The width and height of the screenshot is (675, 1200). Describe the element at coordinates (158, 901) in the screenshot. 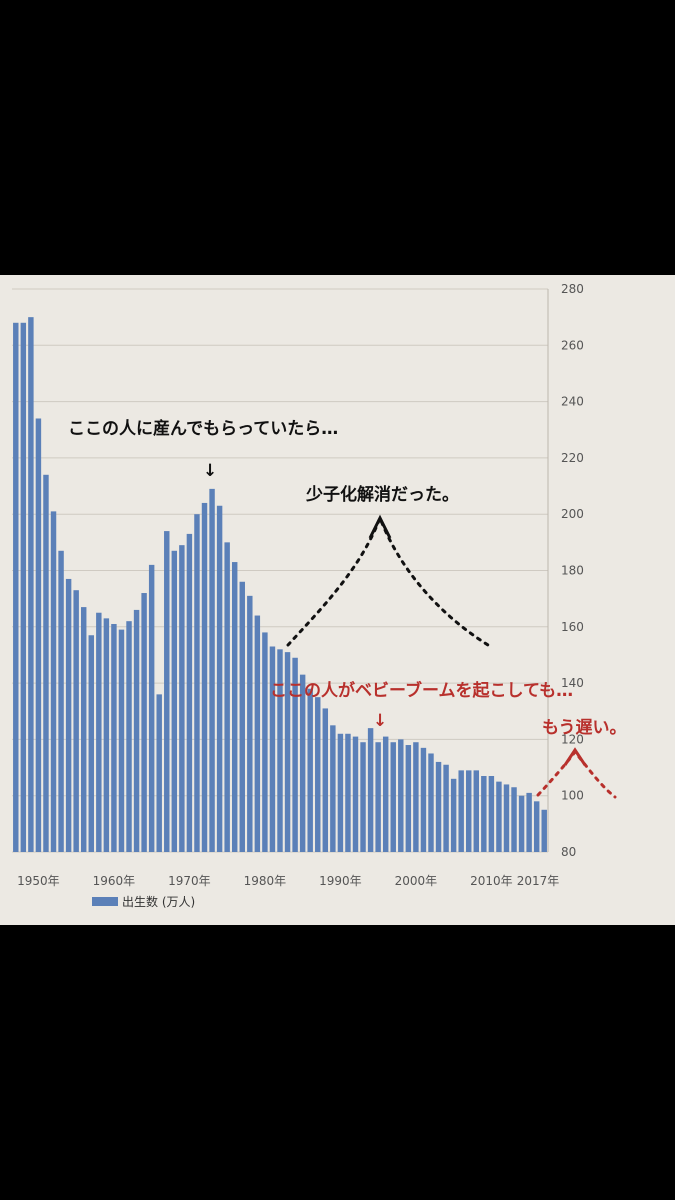

I see `legend-label: 出生数 (万人)` at that location.